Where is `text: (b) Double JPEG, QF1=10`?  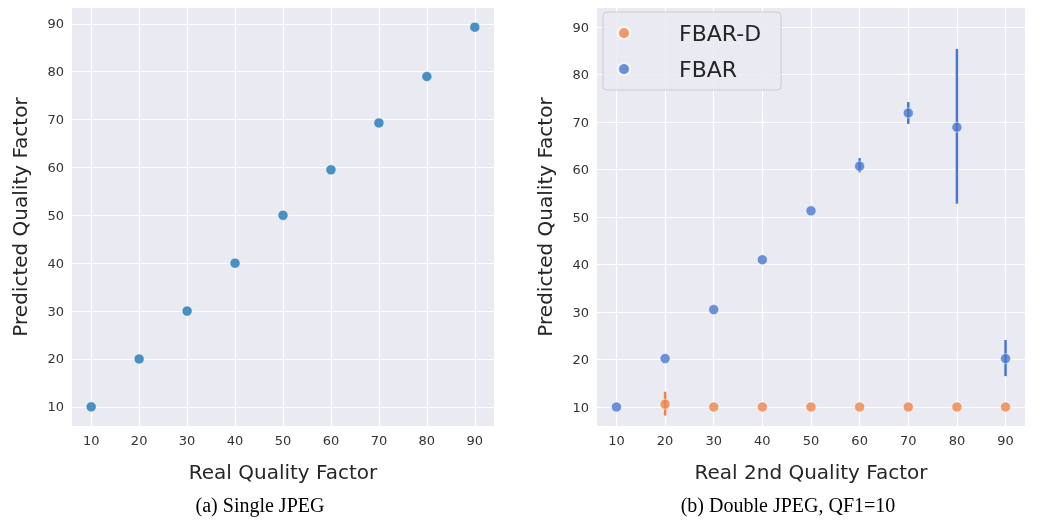
text: (b) Double JPEG, QF1=10 is located at coordinates (788, 505).